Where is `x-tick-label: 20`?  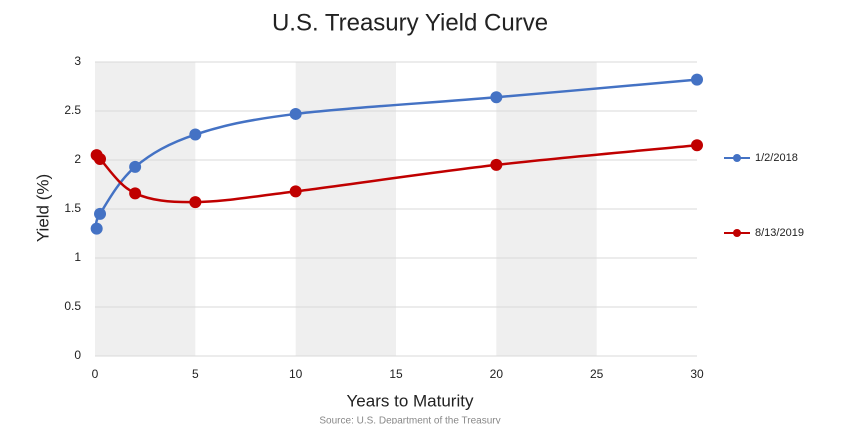 x-tick-label: 20 is located at coordinates (497, 374).